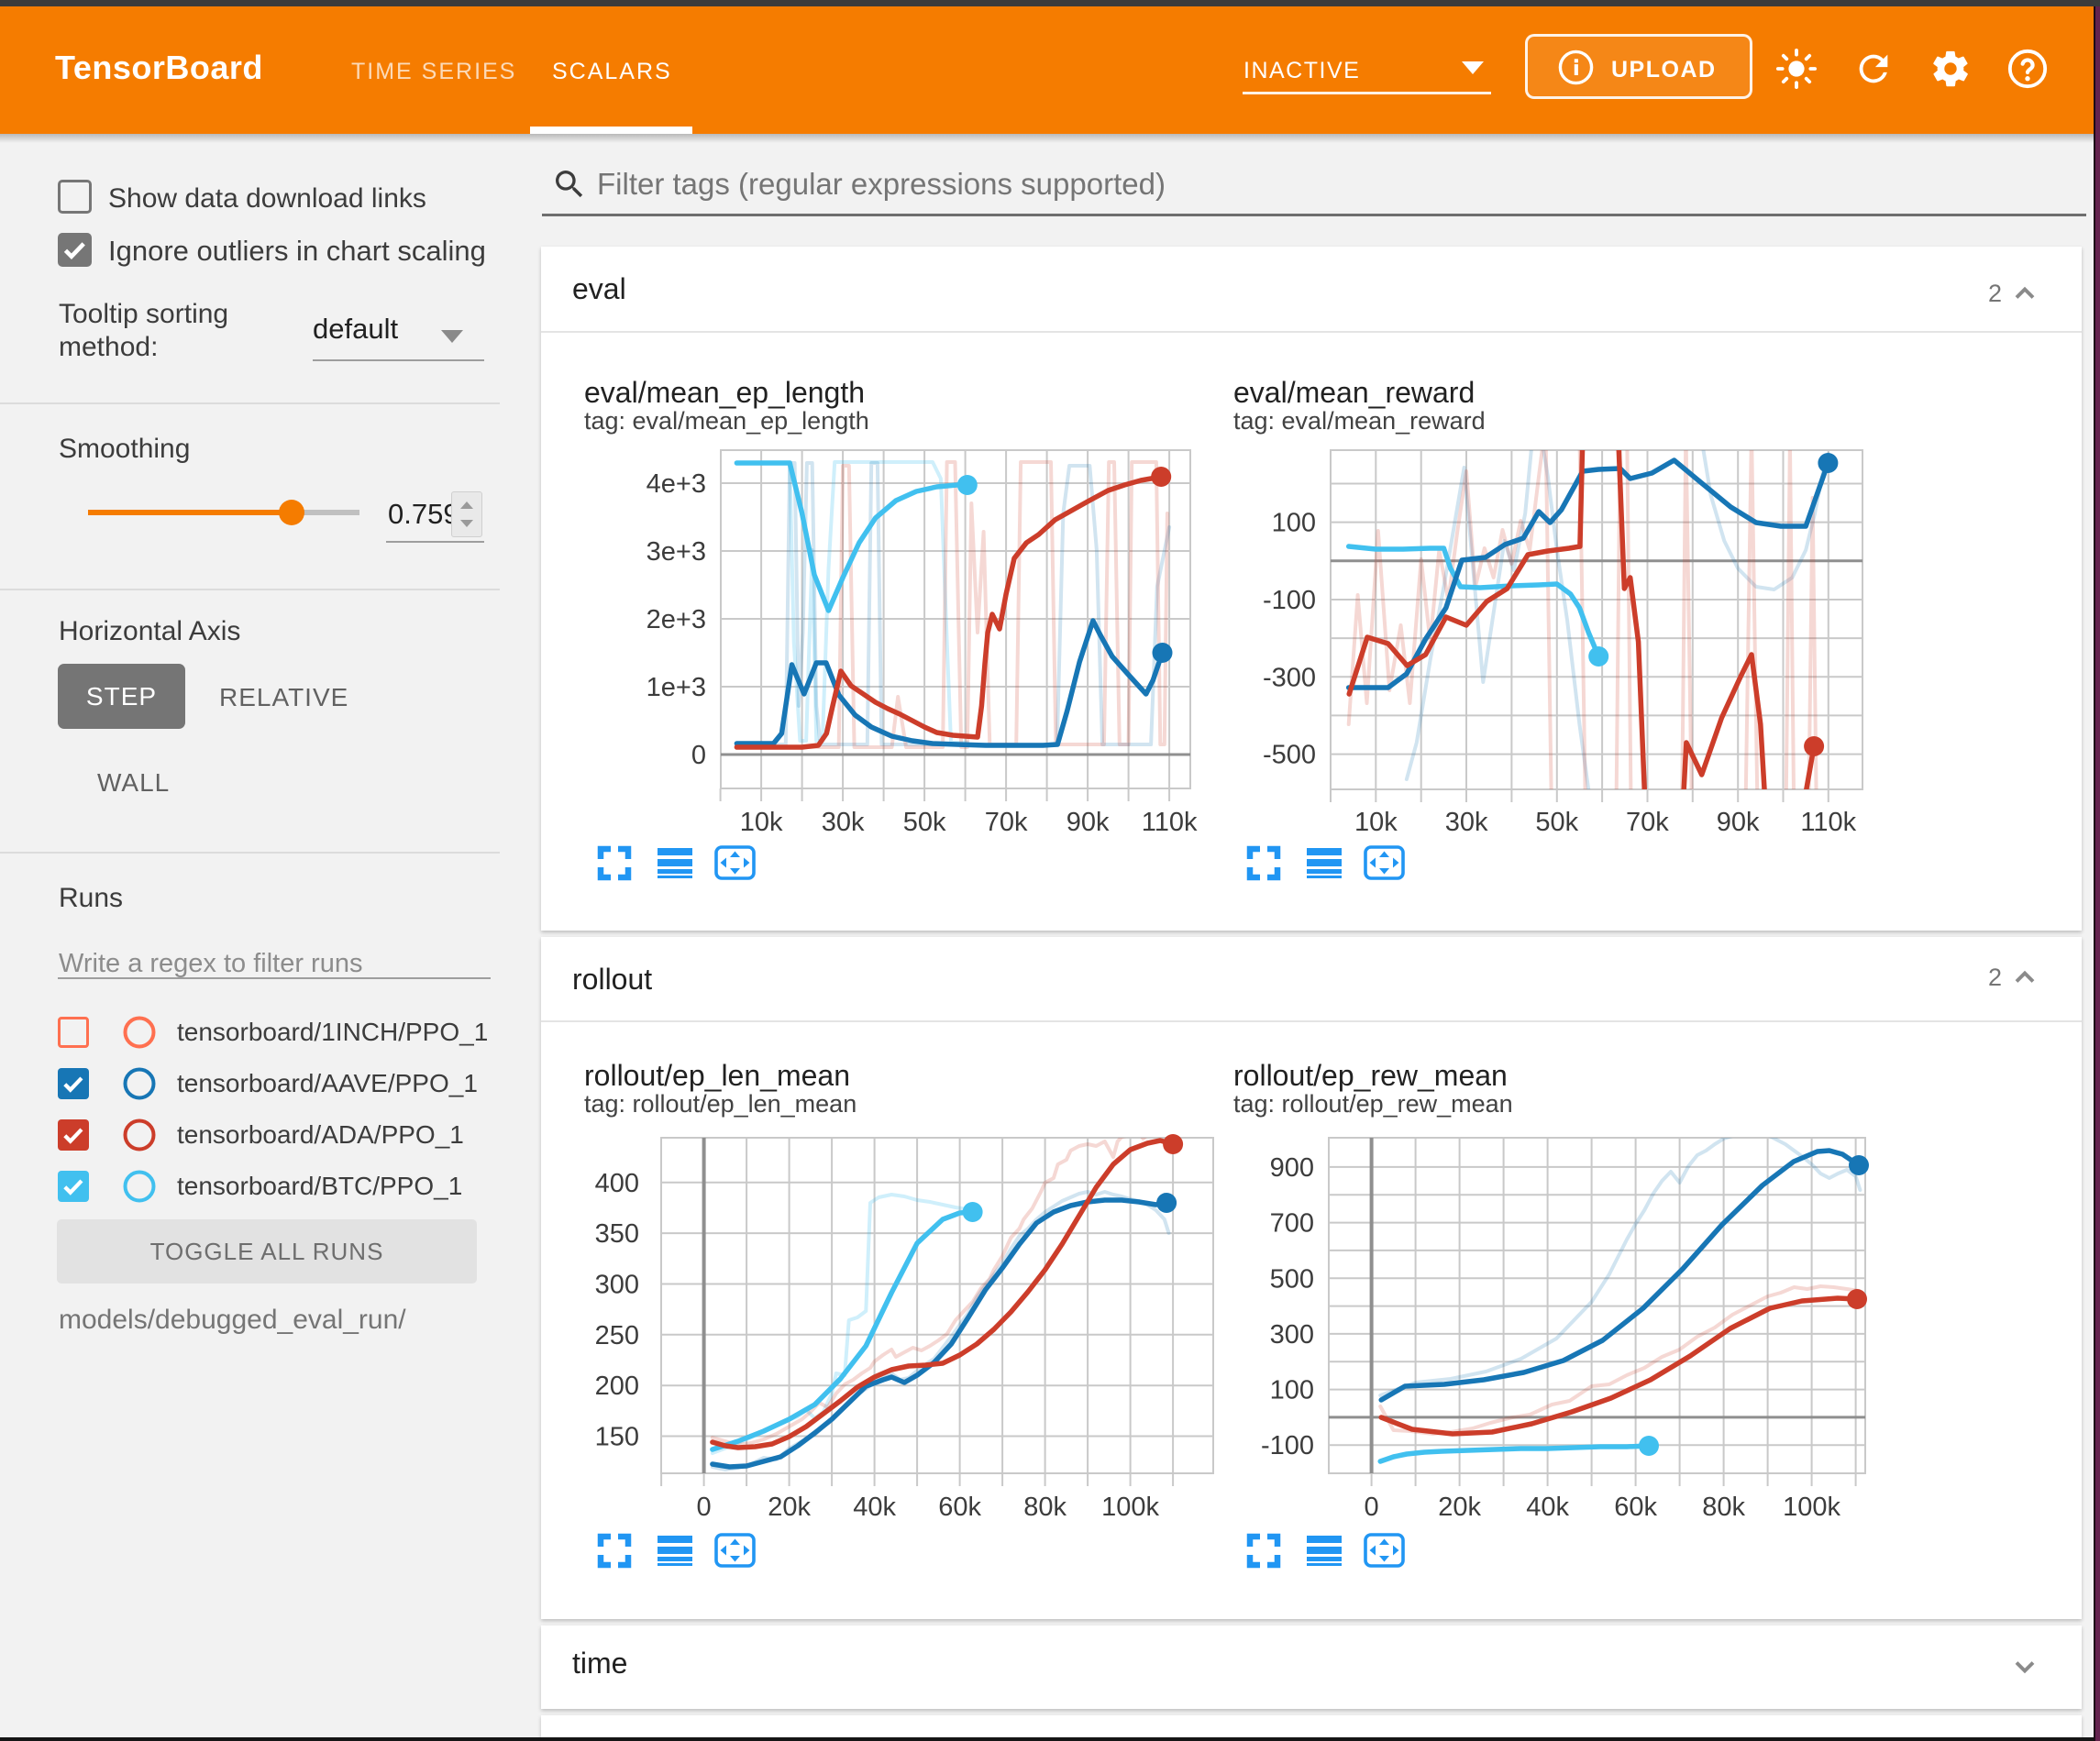  Describe the element at coordinates (717, 1076) in the screenshot. I see `svg-text: rollout/ep_len_mean` at that location.